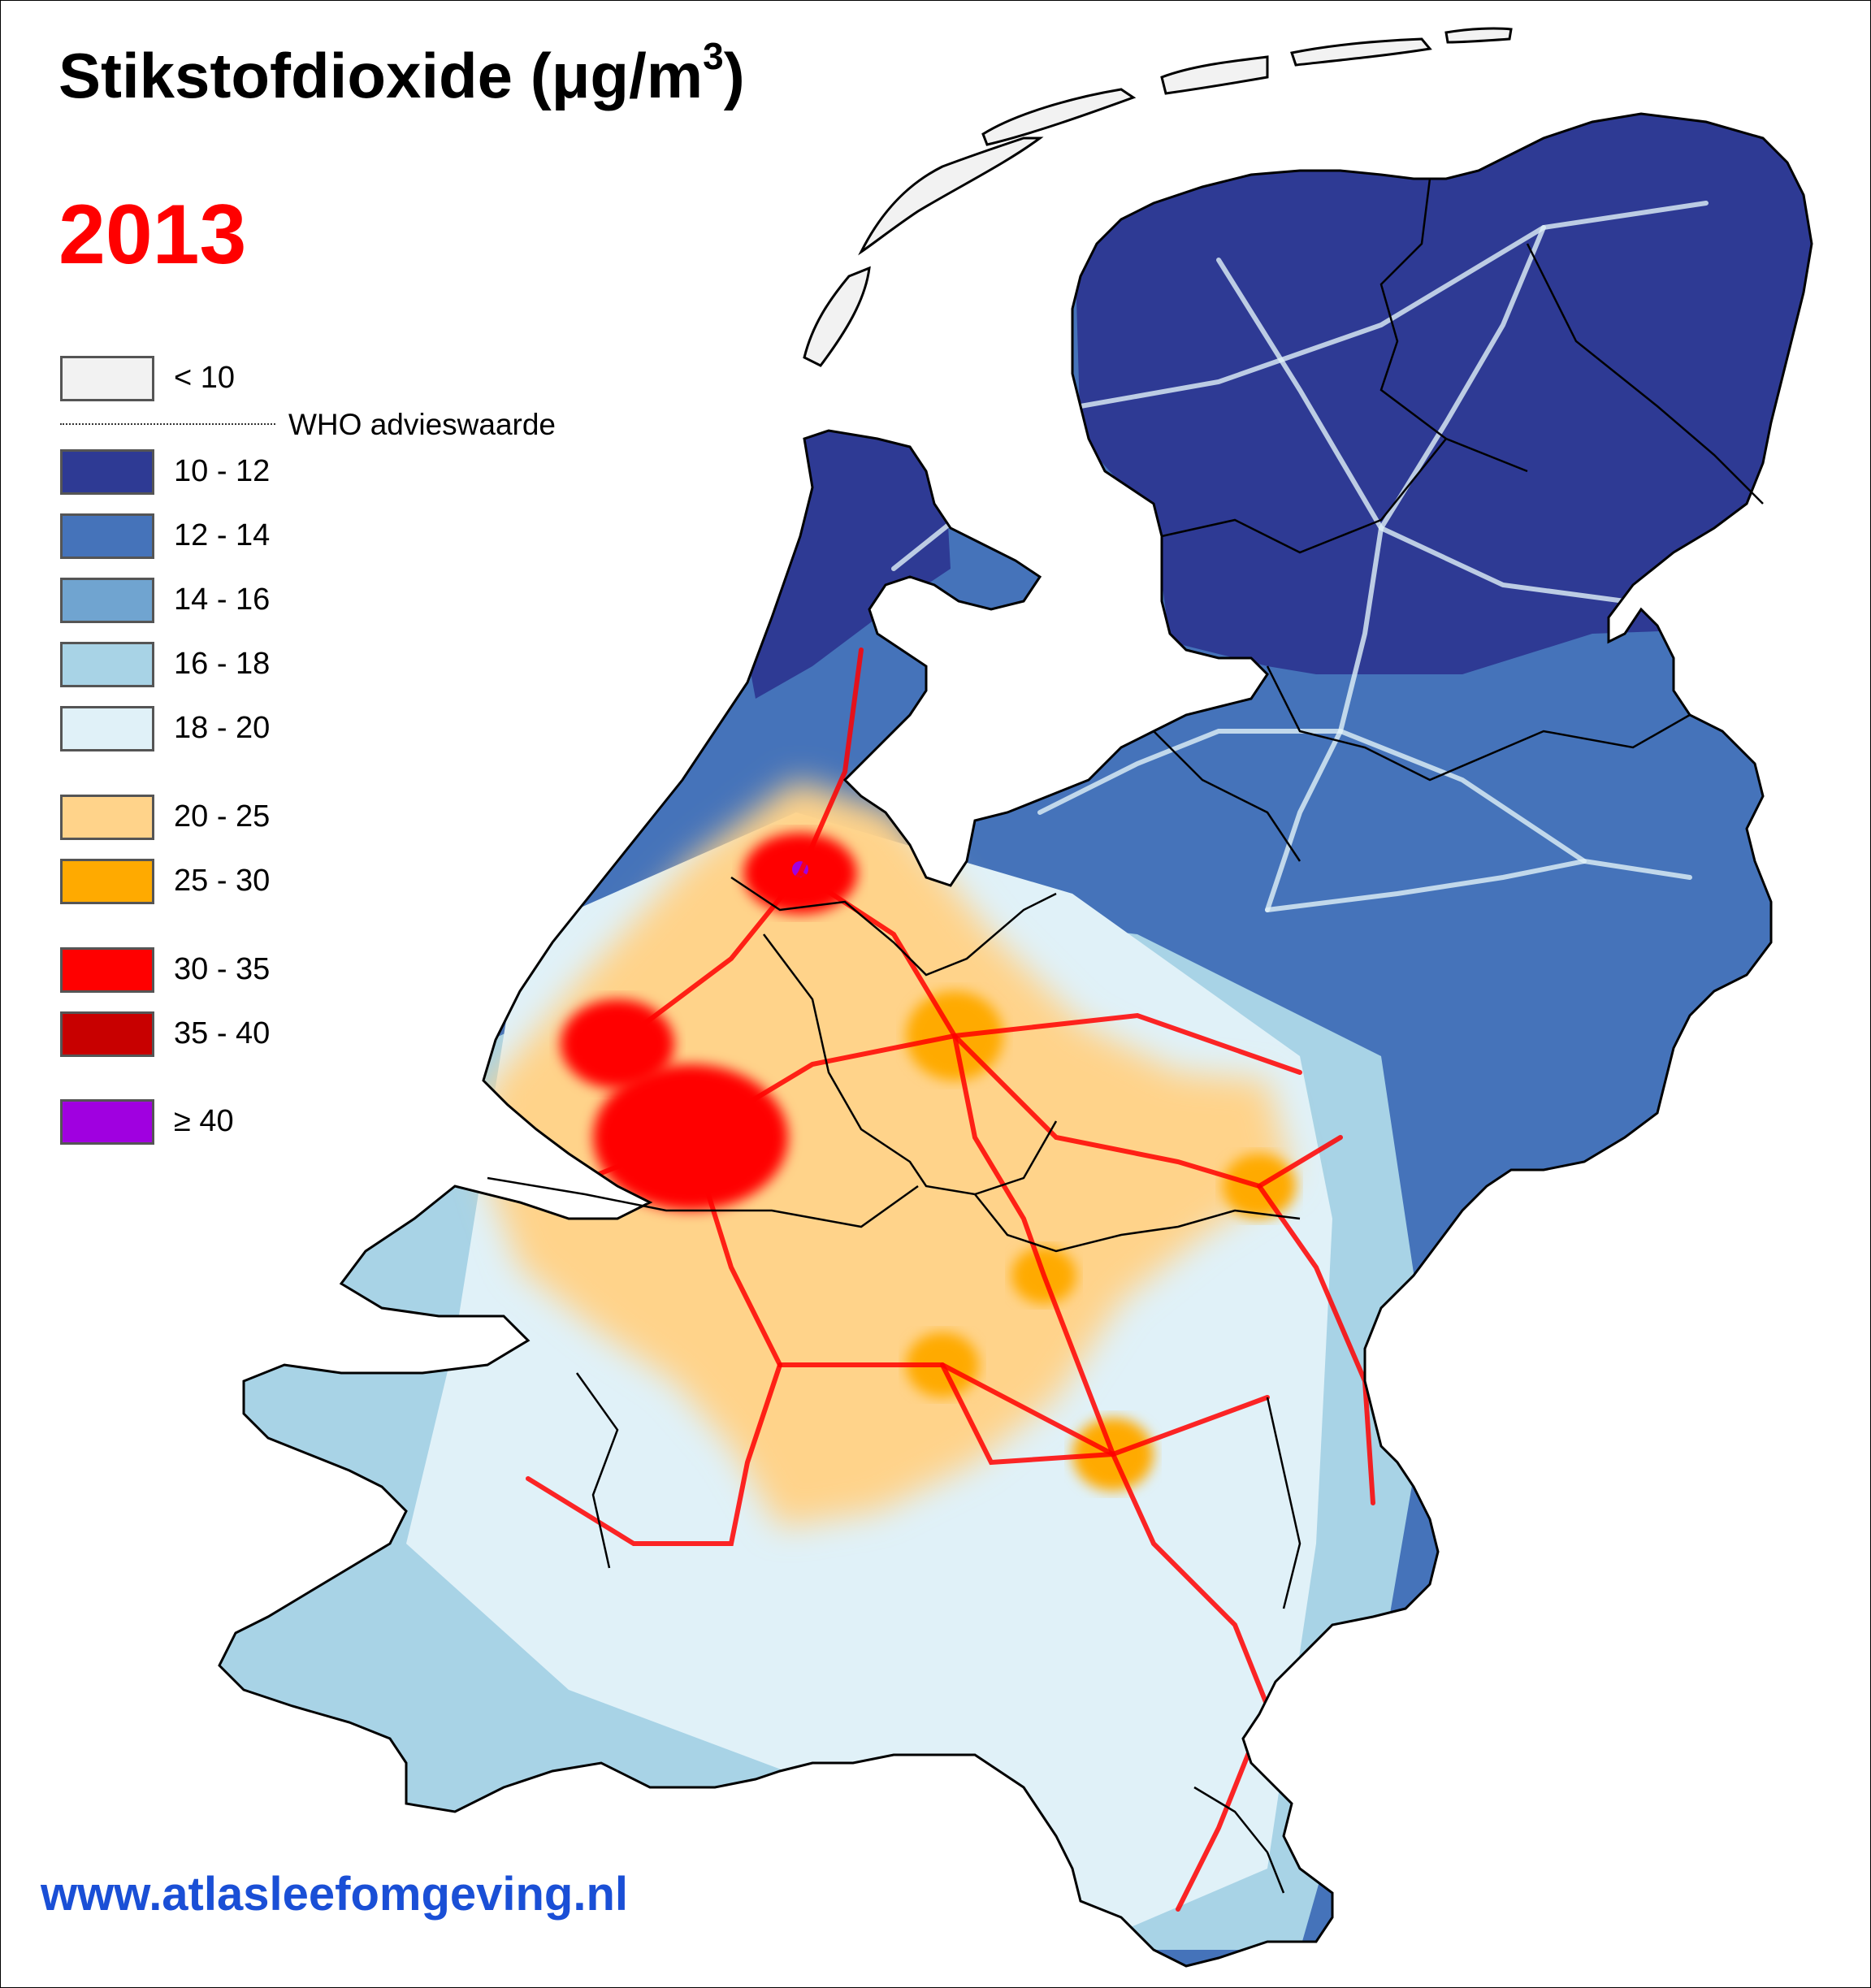 This screenshot has height=1988, width=1871. Describe the element at coordinates (204, 1121) in the screenshot. I see `legend-label: ≥ 40` at that location.